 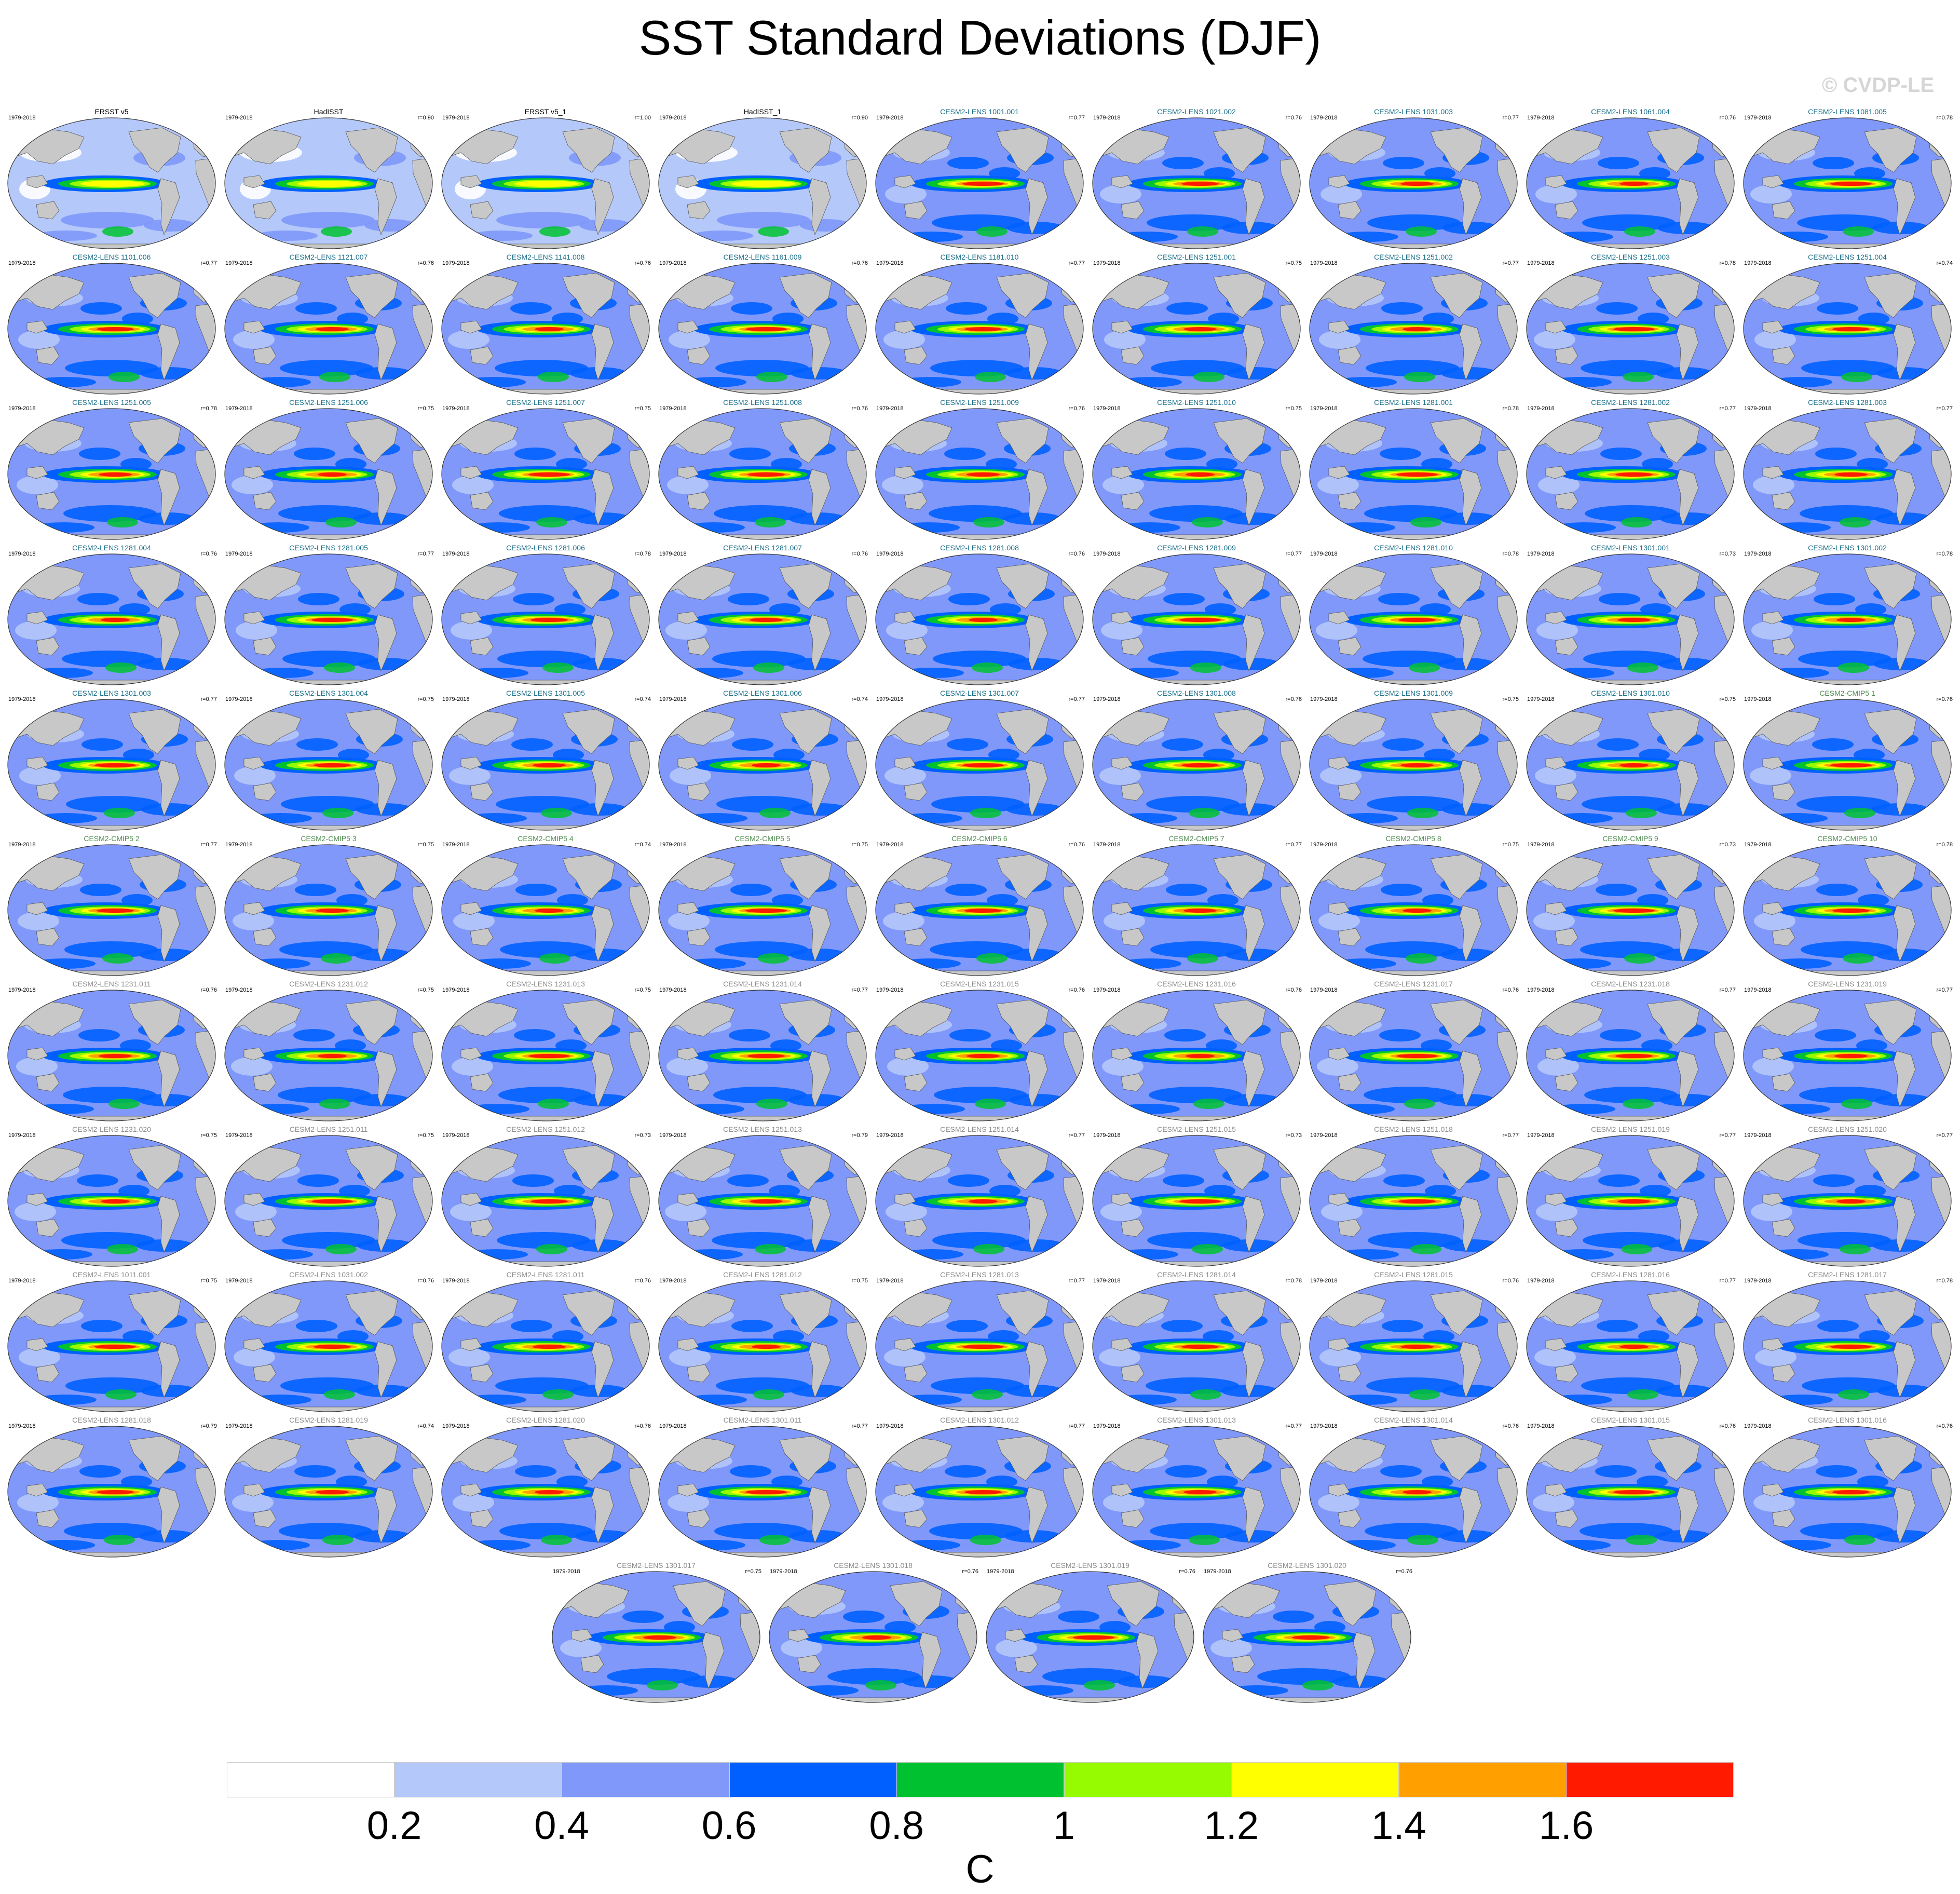 I want to click on map-panel: CESM2-LENS 1251.013 1979-2018 r=0.79, so click(x=762, y=1197).